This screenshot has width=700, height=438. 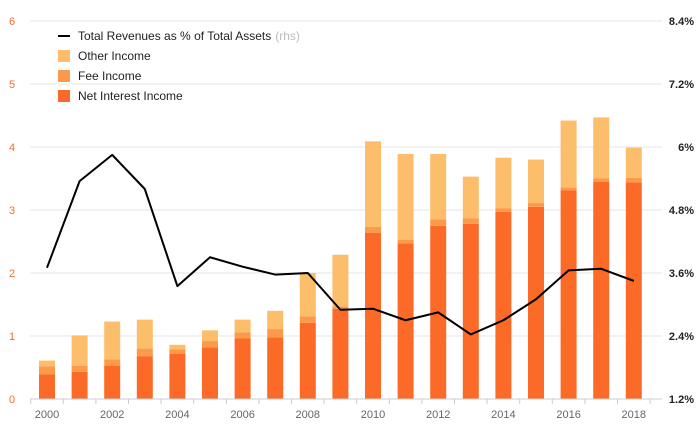 What do you see at coordinates (681, 337) in the screenshot?
I see `y2-tick-label: 2.4%` at bounding box center [681, 337].